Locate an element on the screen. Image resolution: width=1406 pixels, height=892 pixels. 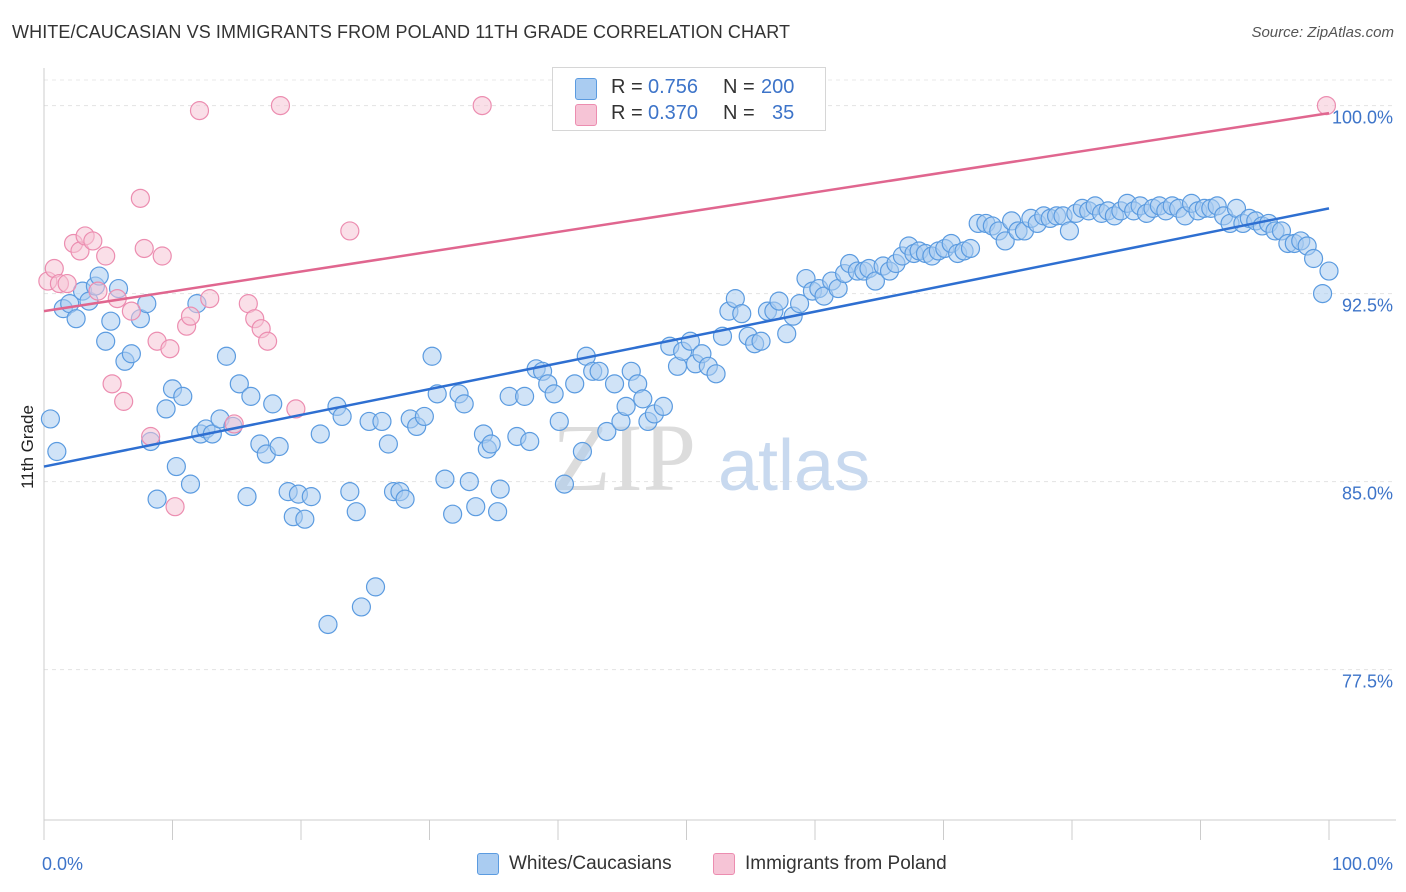
legend-label: Immigrants from Poland is located at coordinates (846, 863).